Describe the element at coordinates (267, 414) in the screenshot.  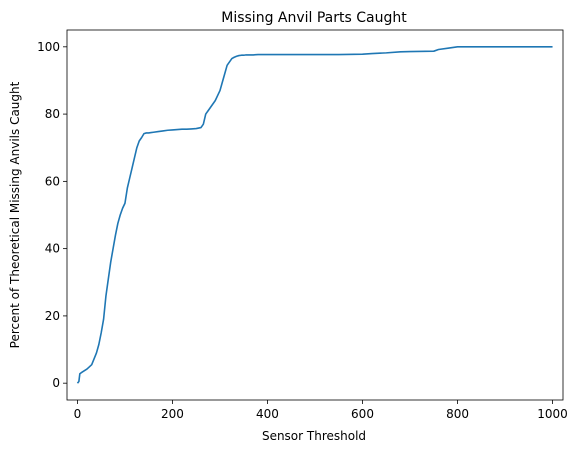
I see `x-tick-label: 400` at that location.